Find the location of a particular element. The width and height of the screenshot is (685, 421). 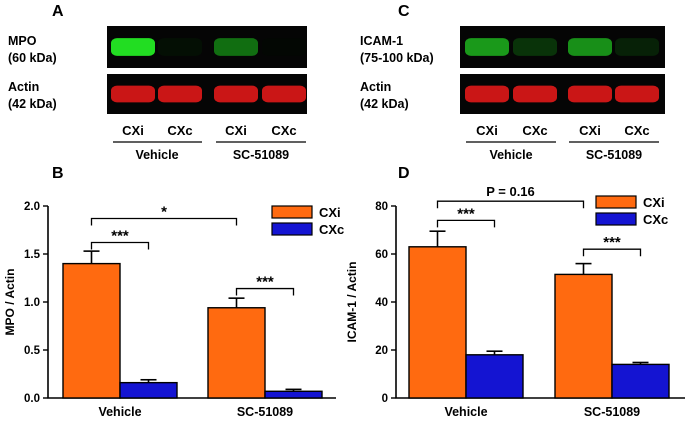

y-axis-label-d: ICAM-1 / Actin is located at coordinates (352, 302).